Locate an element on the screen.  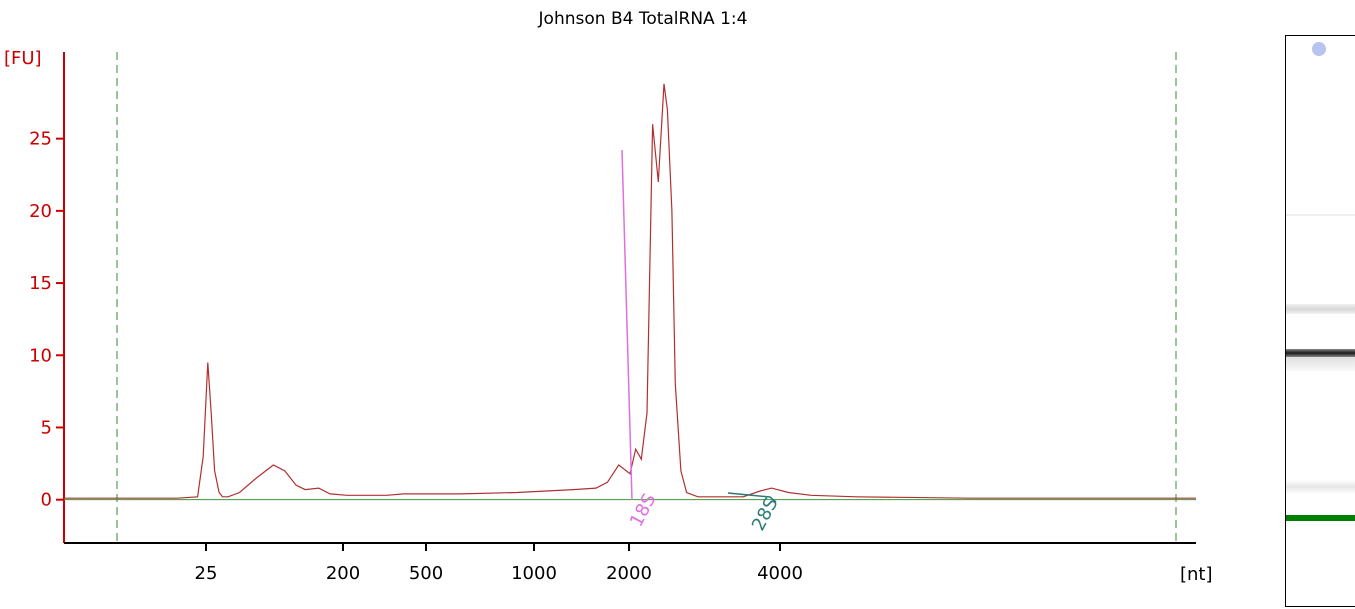
peak-18s-fit-line is located at coordinates (627, 325).